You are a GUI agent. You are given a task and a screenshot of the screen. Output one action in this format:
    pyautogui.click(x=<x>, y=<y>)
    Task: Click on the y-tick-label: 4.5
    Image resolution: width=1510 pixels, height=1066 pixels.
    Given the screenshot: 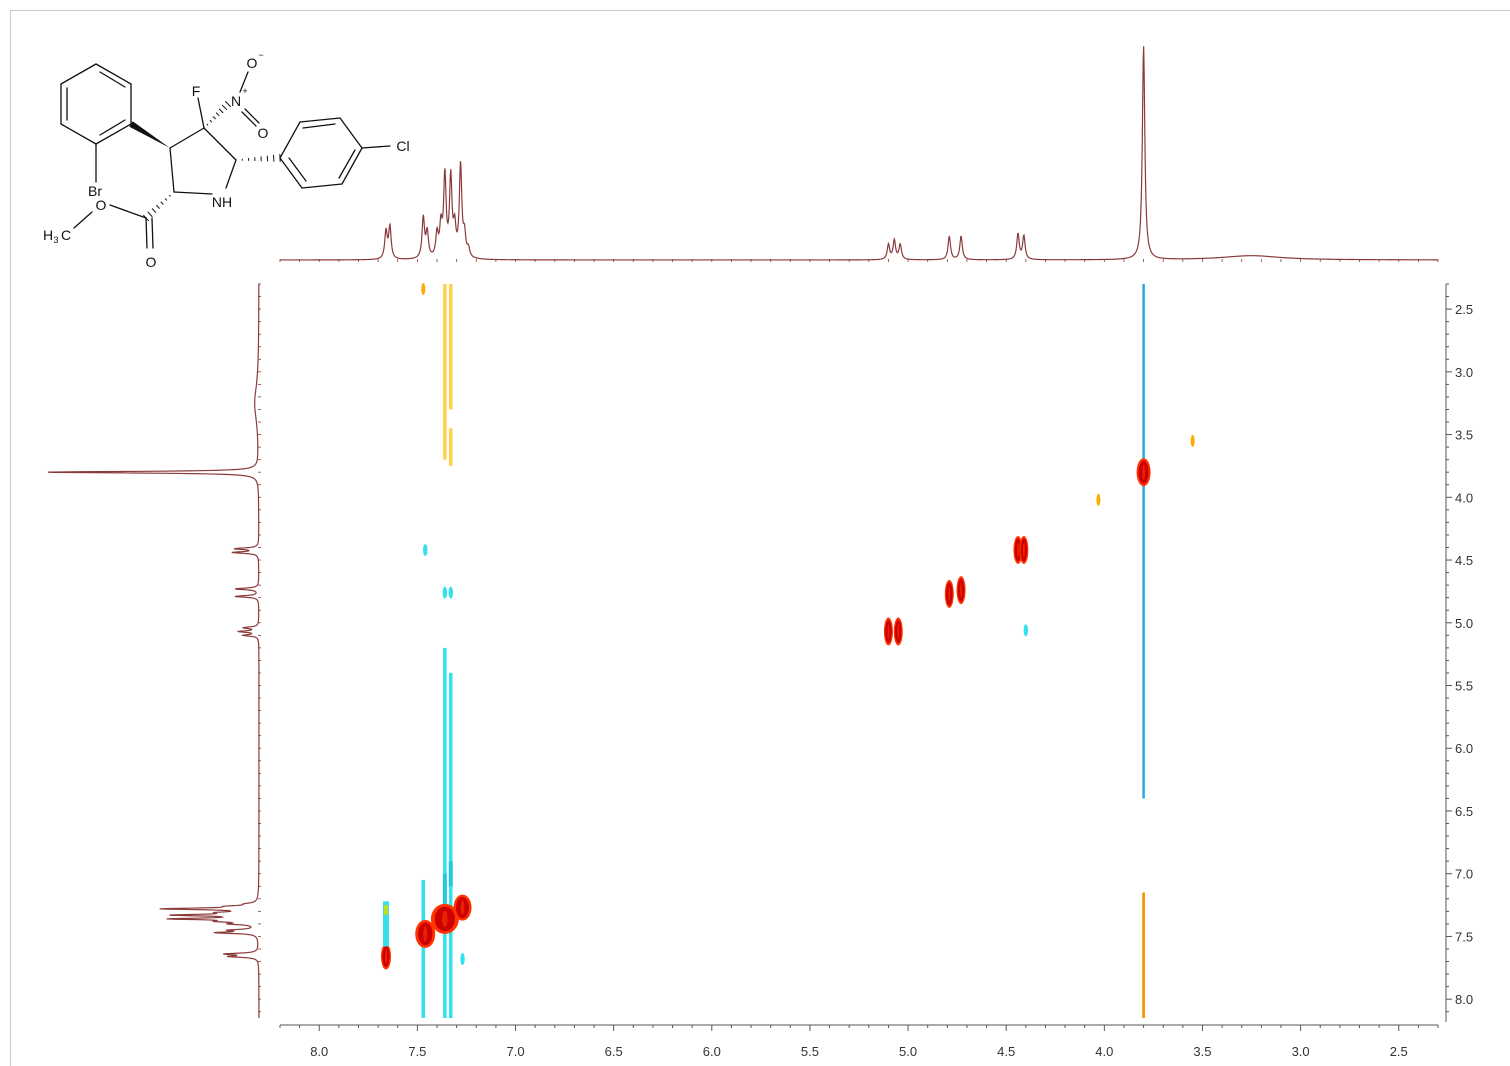 What is the action you would take?
    pyautogui.click(x=1464, y=560)
    